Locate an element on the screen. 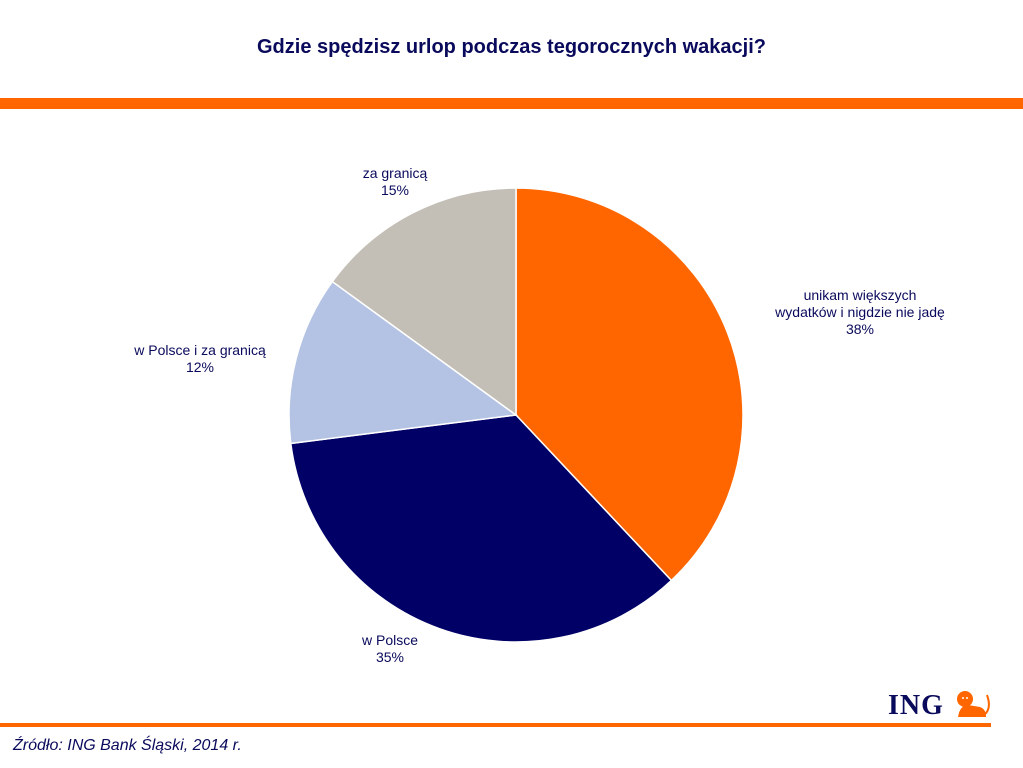 The image size is (1023, 768). slice-label-3: za granicą 15% is located at coordinates (395, 182).